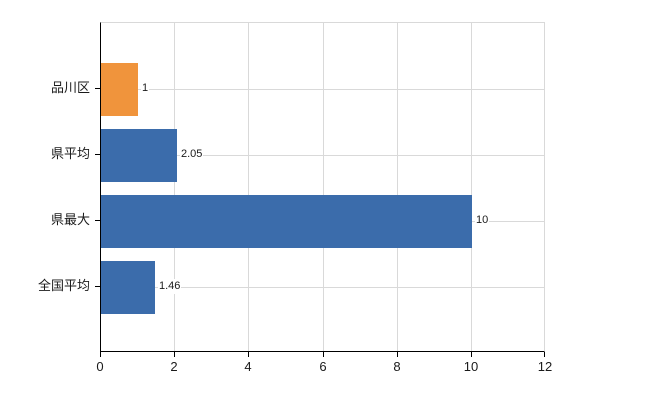 This screenshot has width=650, height=400. I want to click on x-tick-label: 2, so click(174, 366).